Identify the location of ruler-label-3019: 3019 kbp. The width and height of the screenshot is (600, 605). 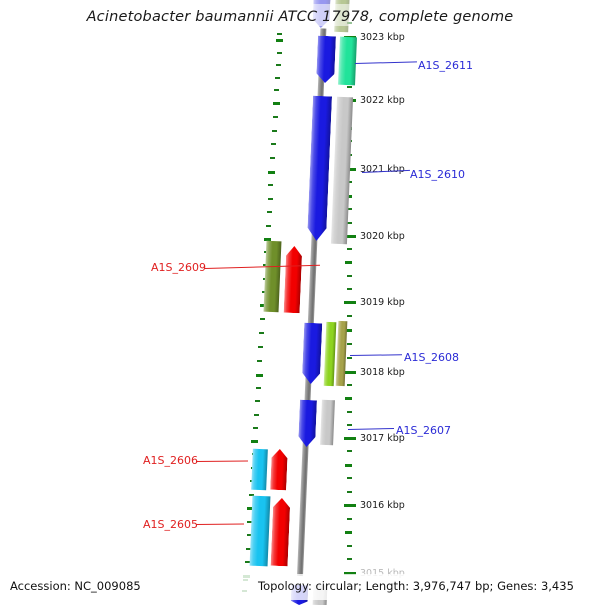
(382, 302).